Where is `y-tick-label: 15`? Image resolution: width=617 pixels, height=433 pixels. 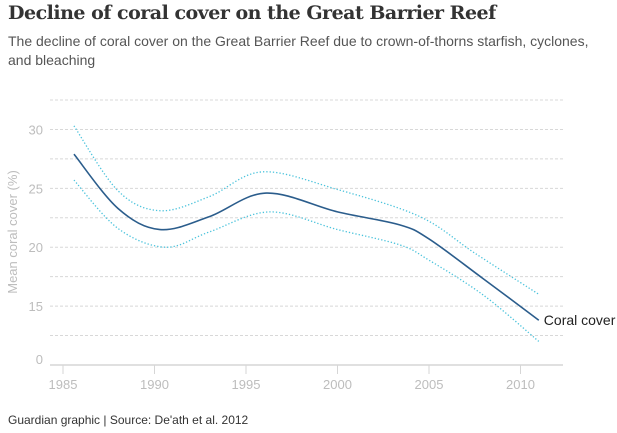
y-tick-label: 15 is located at coordinates (36, 306).